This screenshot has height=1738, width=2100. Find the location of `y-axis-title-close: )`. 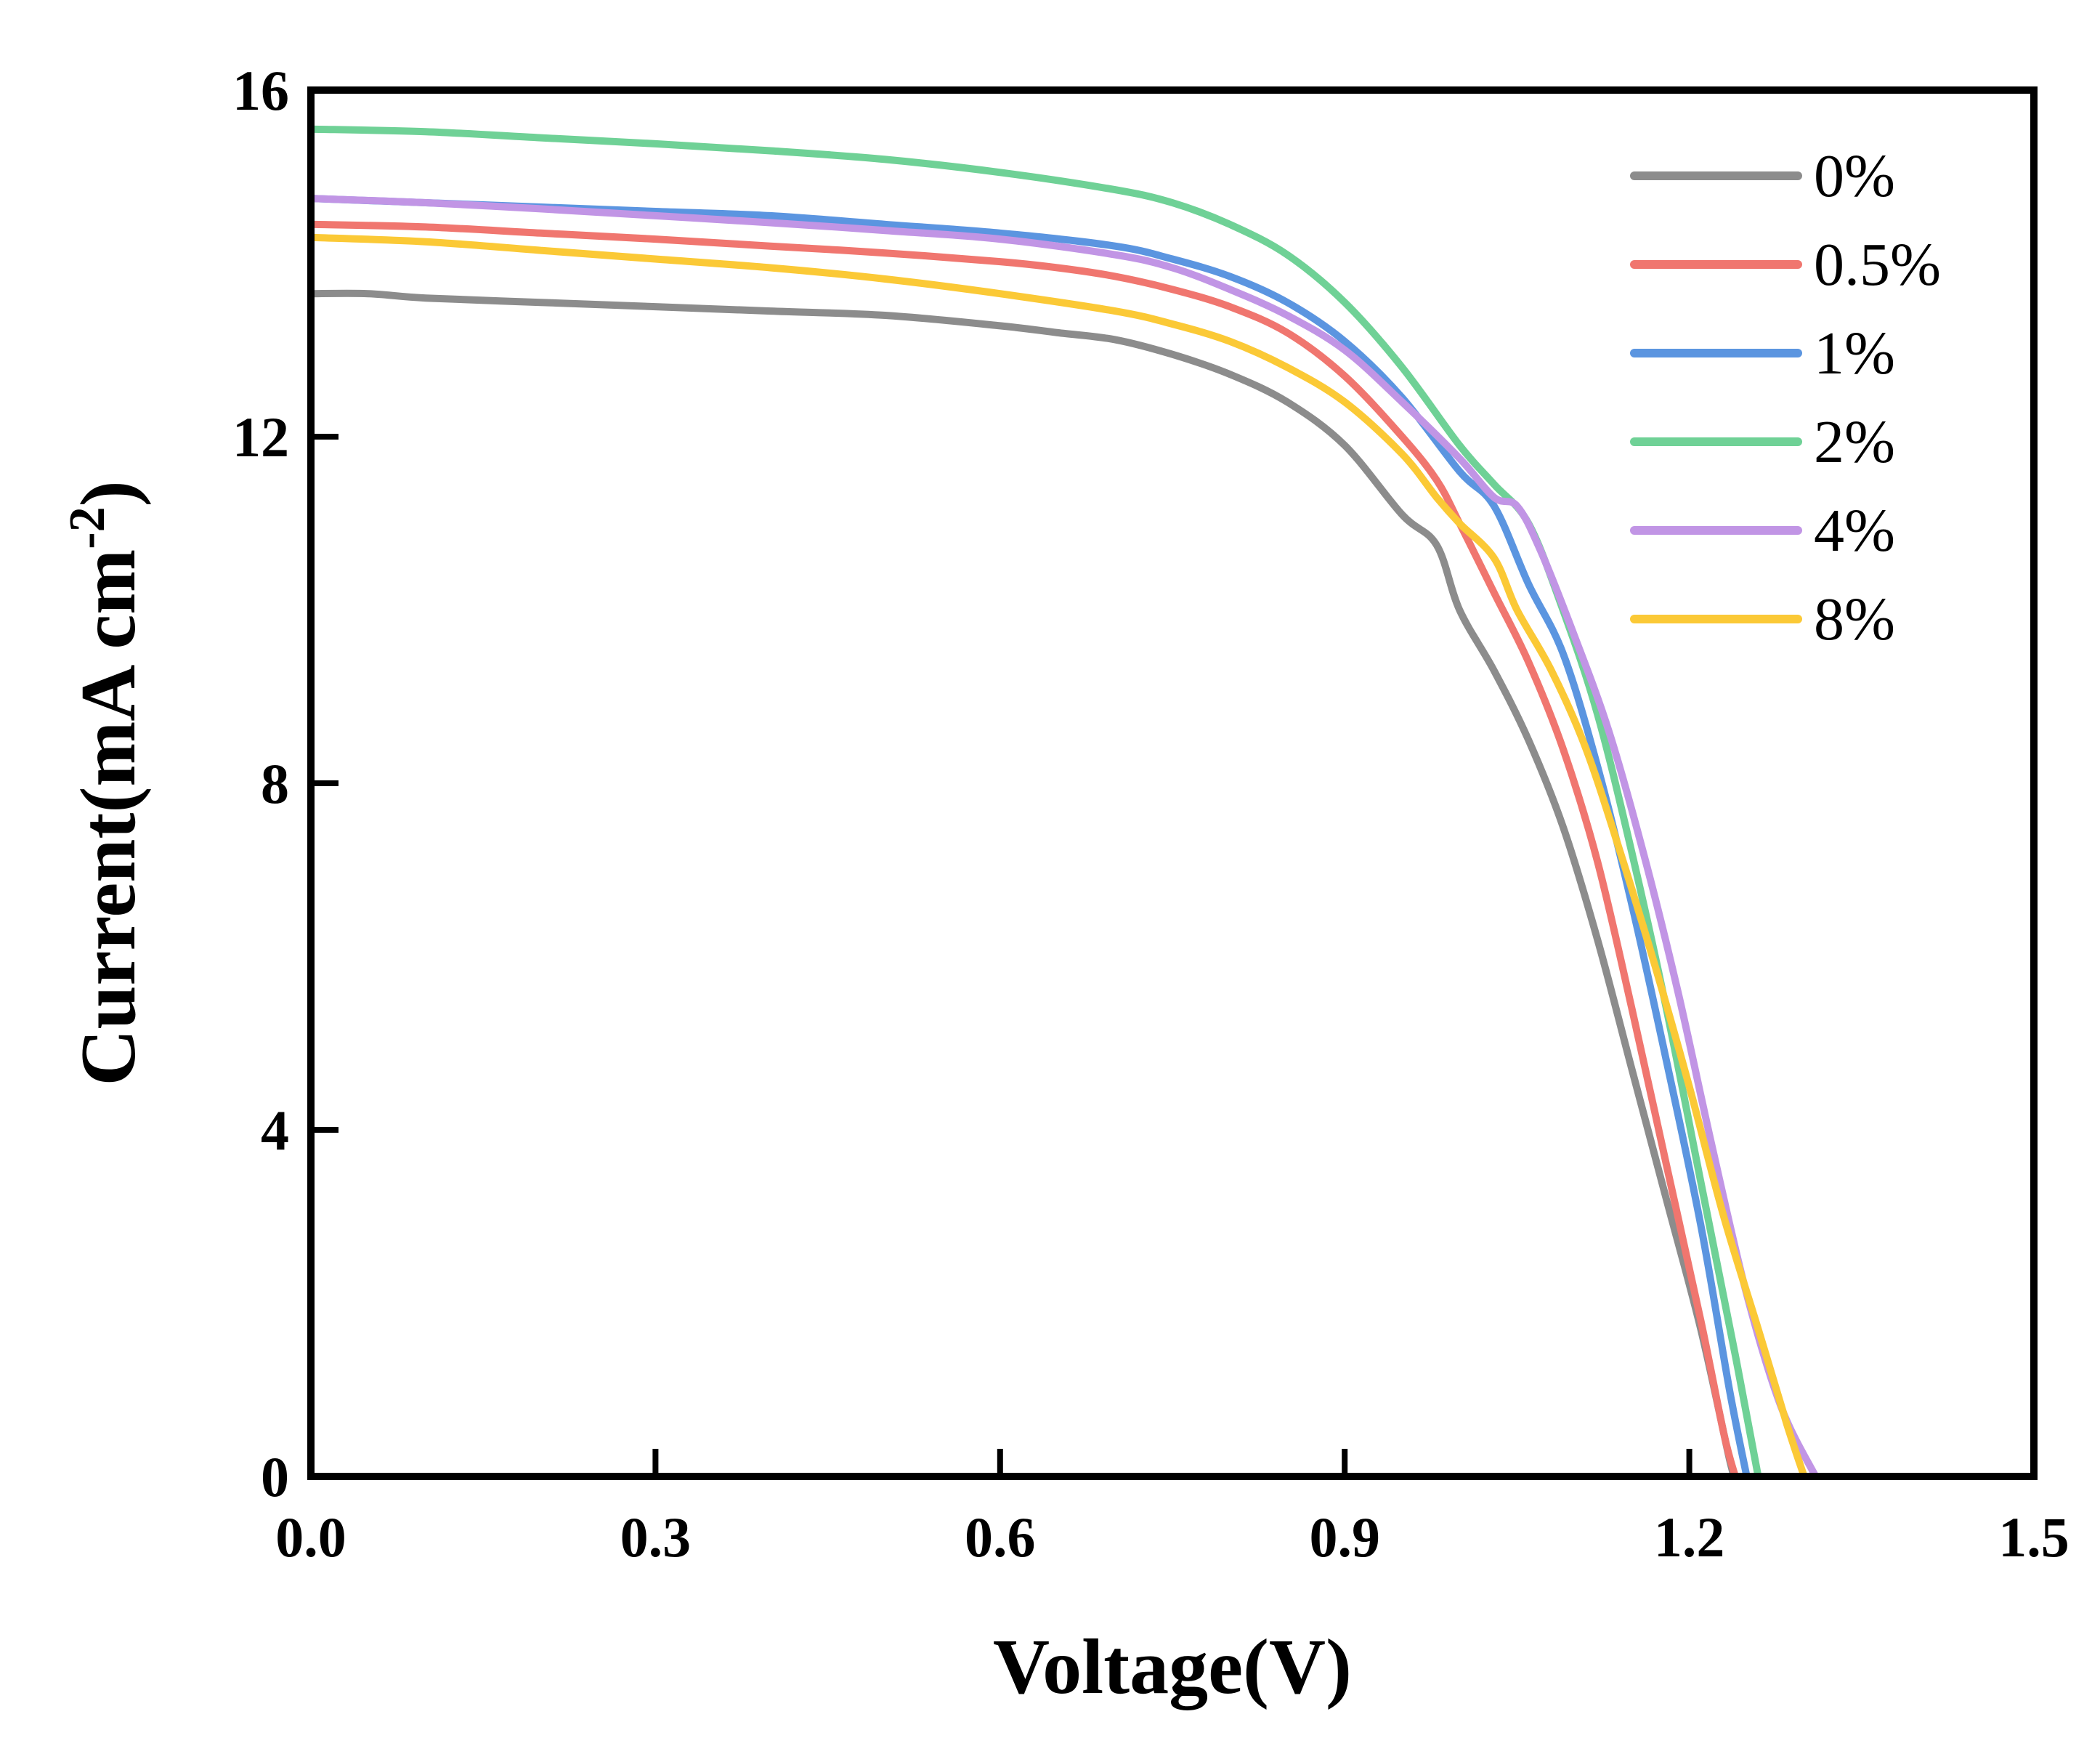

y-axis-title-close: ) is located at coordinates (109, 493).